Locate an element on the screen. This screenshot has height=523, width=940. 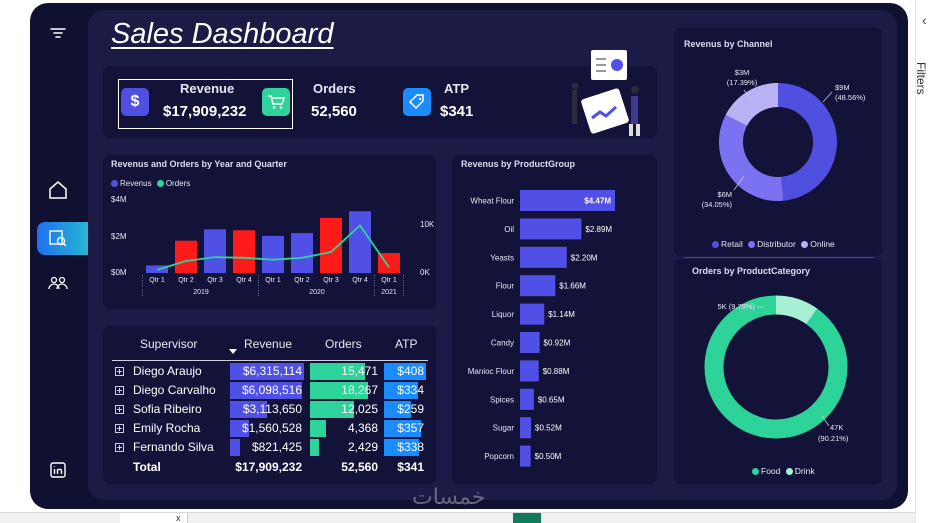
quarter-tick-label: Qtr 1 is located at coordinates (389, 280).